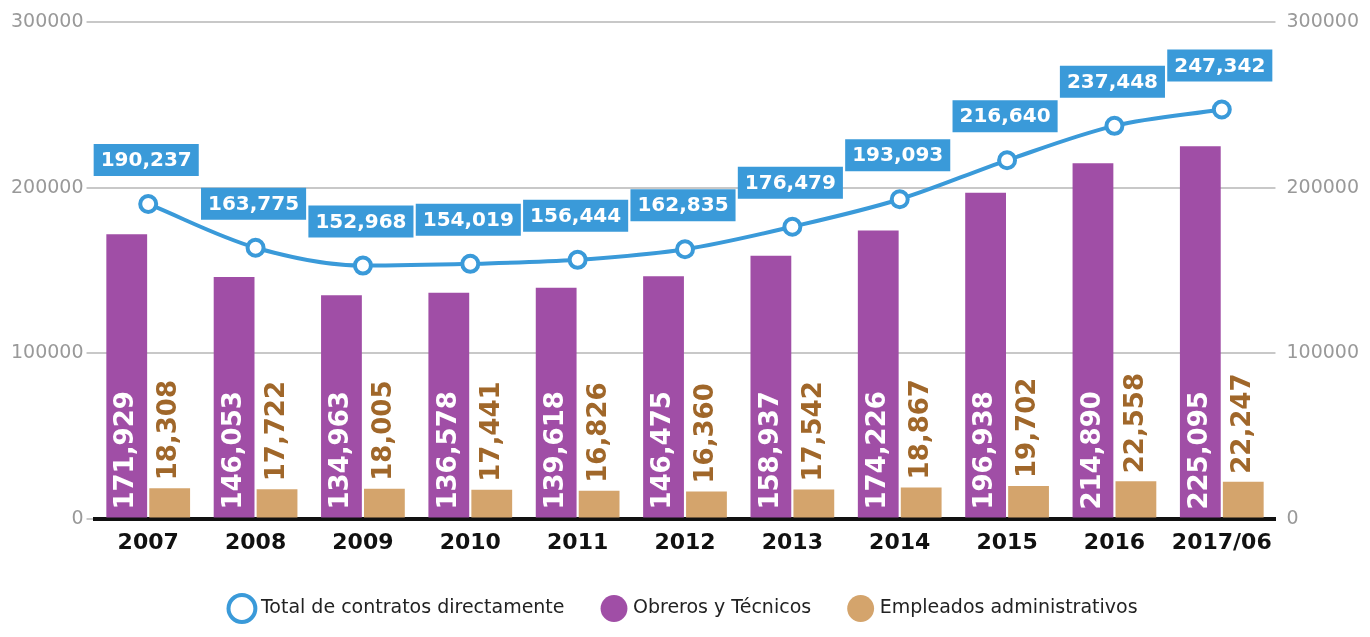 The width and height of the screenshot is (1370, 637). What do you see at coordinates (1005, 115) in the screenshot?
I see `data-label: 216,640` at bounding box center [1005, 115].